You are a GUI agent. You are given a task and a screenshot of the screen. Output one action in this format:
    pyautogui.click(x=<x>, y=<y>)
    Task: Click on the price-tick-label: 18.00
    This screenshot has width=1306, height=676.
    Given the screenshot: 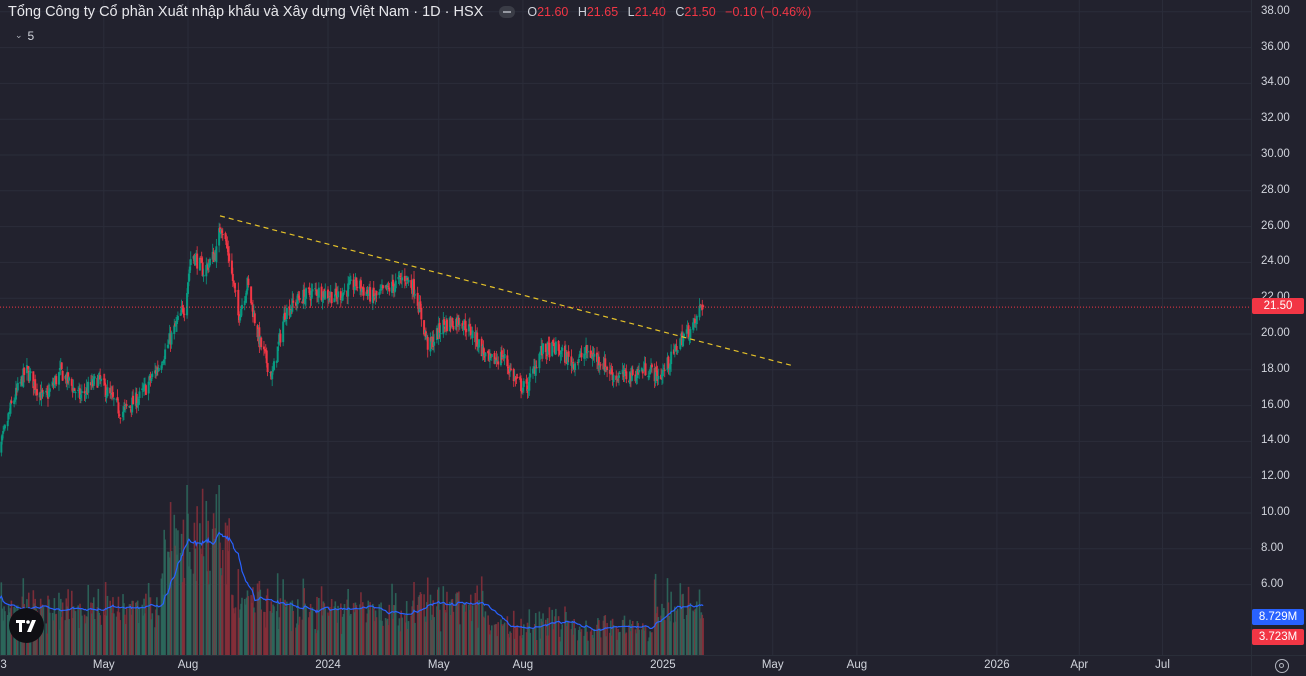 What is the action you would take?
    pyautogui.click(x=1275, y=368)
    